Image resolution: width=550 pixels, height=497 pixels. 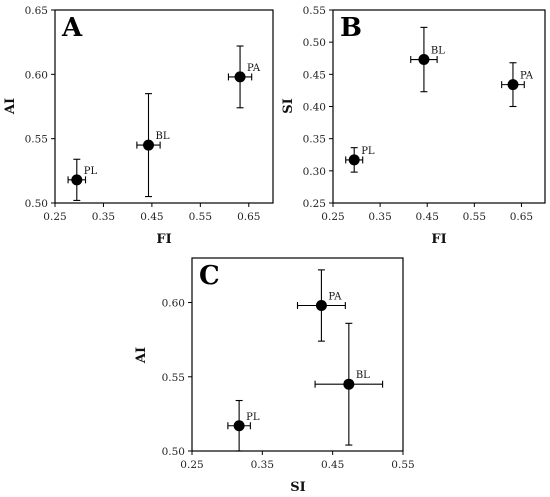 What do you see at coordinates (402, 465) in the screenshot?
I see `x-tick-label-c: 0.55` at bounding box center [402, 465].